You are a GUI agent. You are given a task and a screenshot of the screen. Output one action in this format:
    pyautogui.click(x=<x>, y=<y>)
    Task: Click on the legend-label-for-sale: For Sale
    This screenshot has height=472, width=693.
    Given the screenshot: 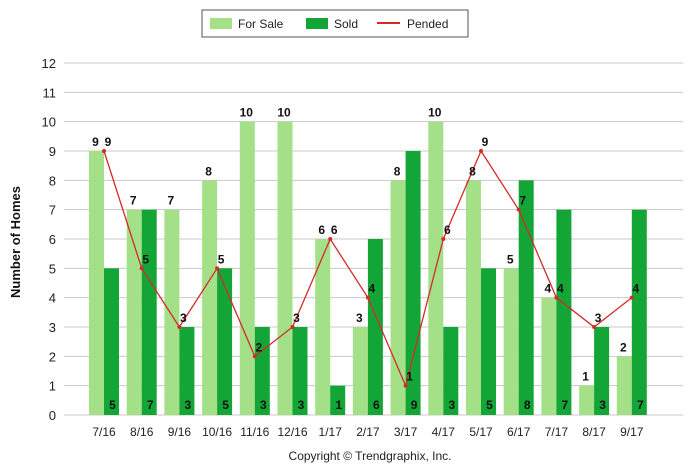 What is the action you would take?
    pyautogui.click(x=261, y=24)
    